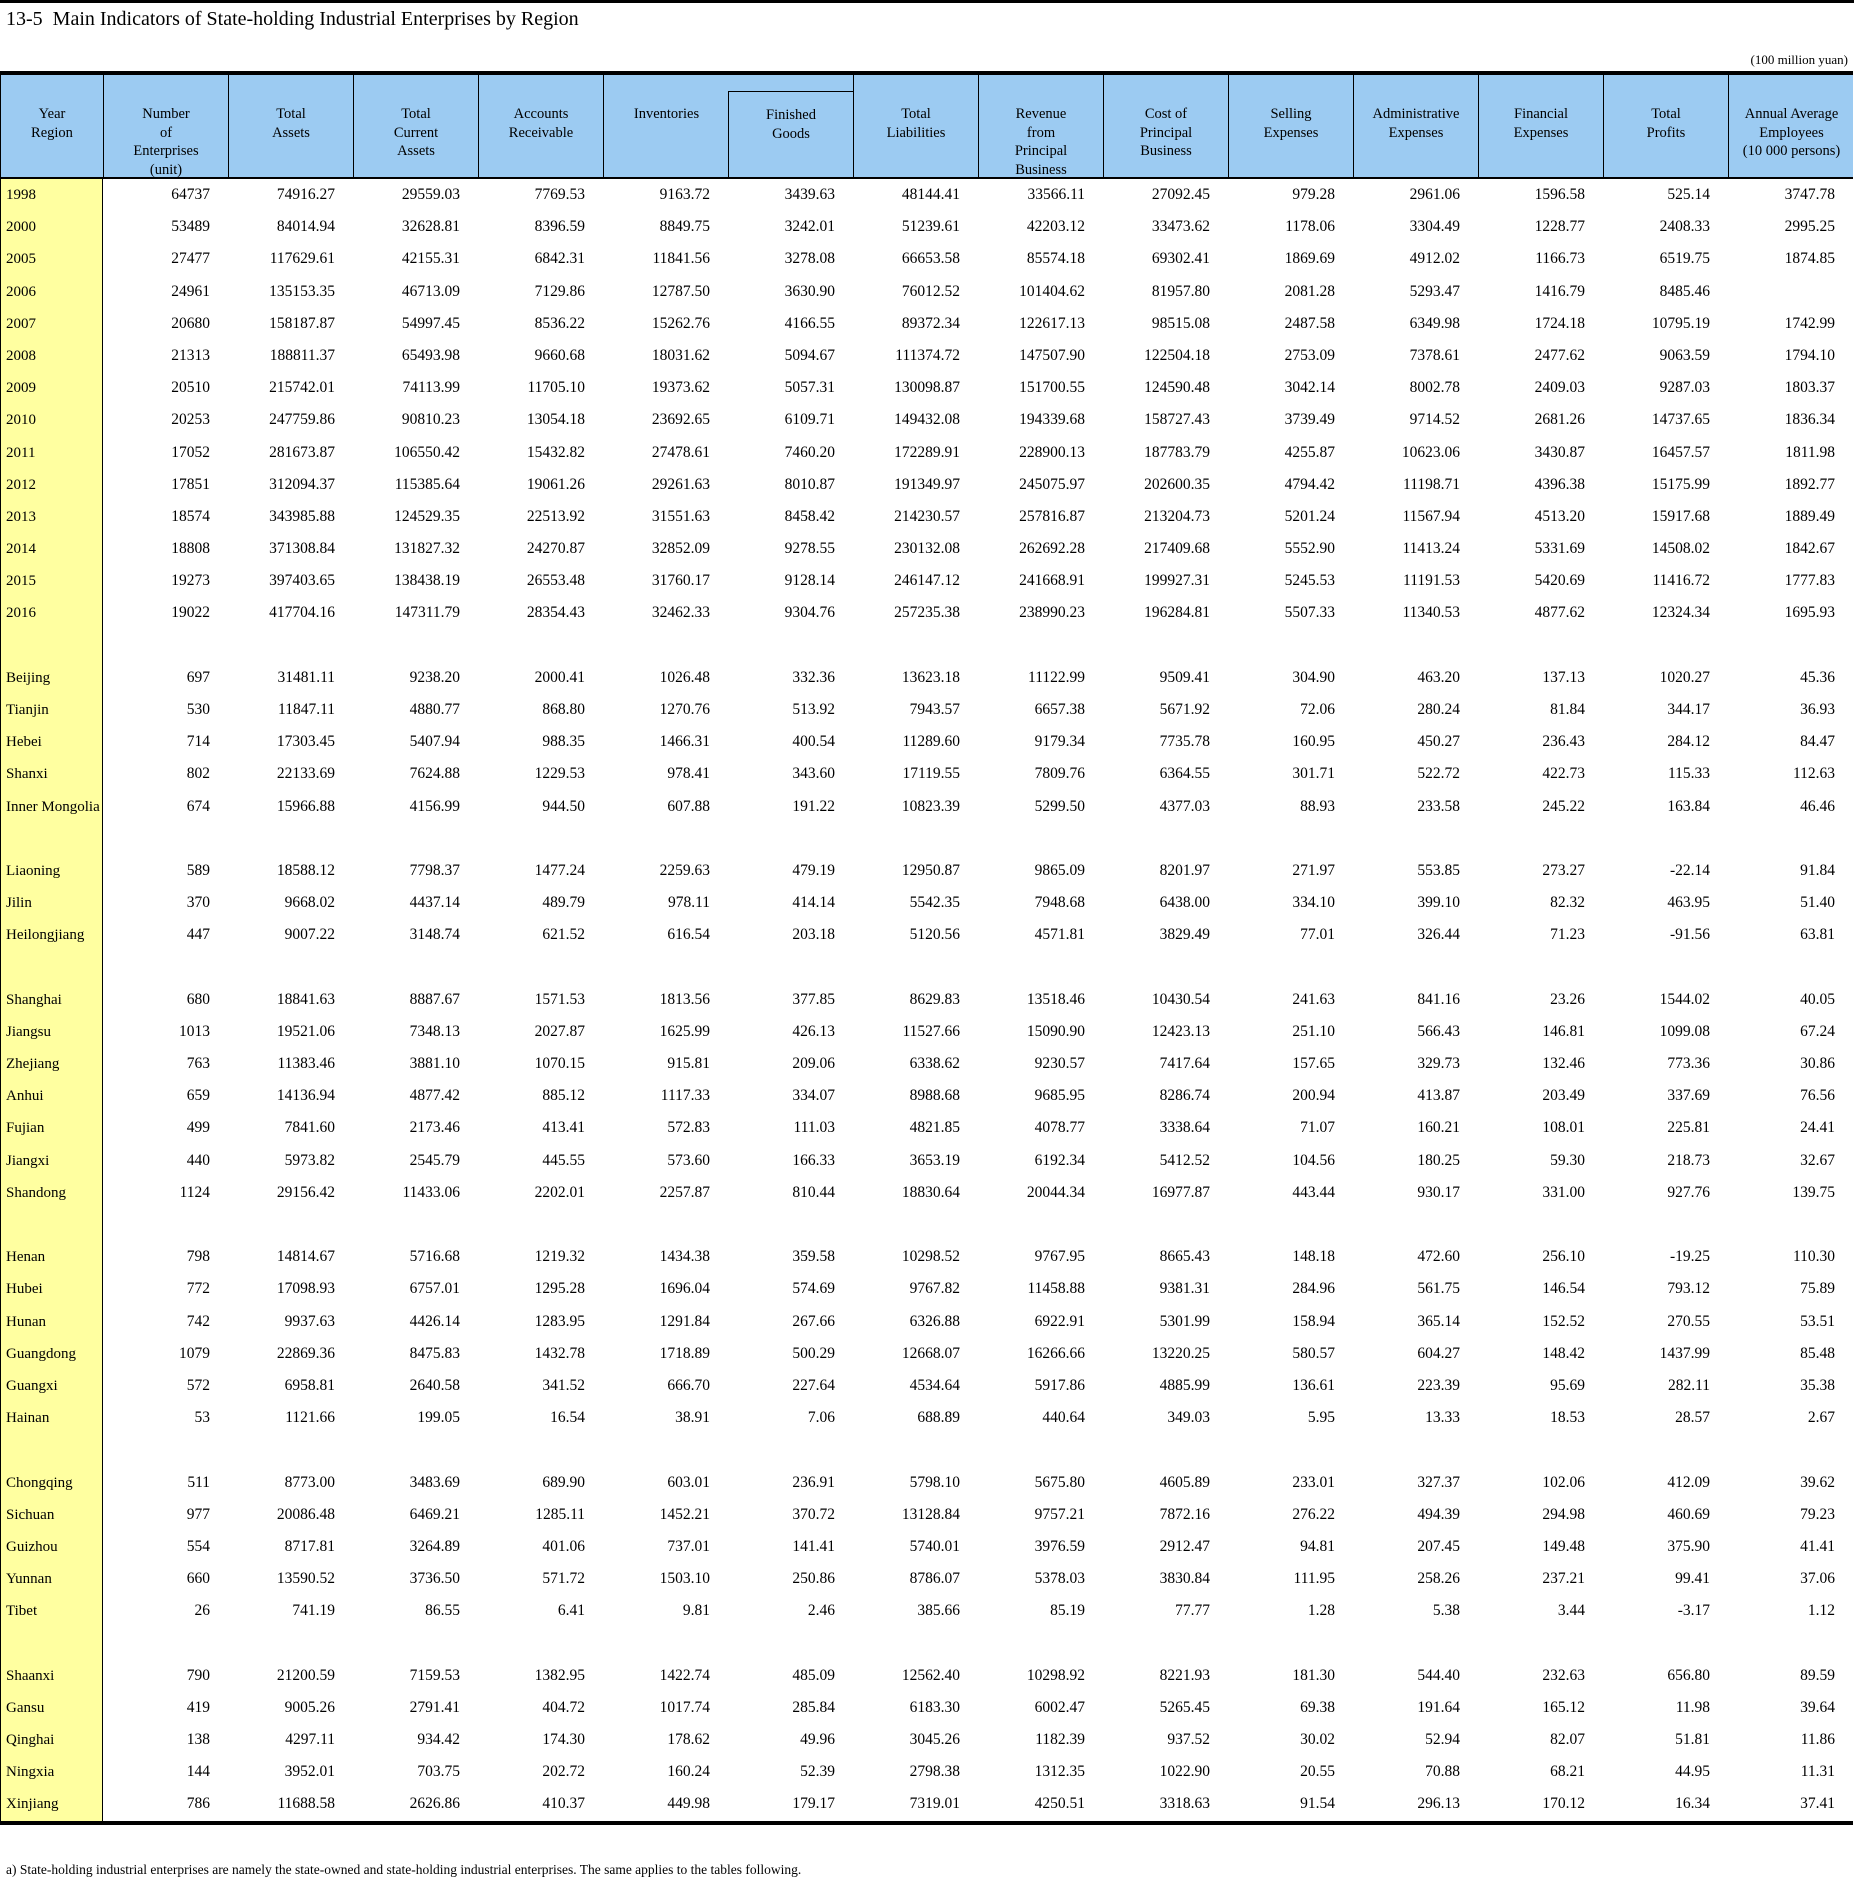  I want to click on cell-value: 14737.65, so click(1680, 420).